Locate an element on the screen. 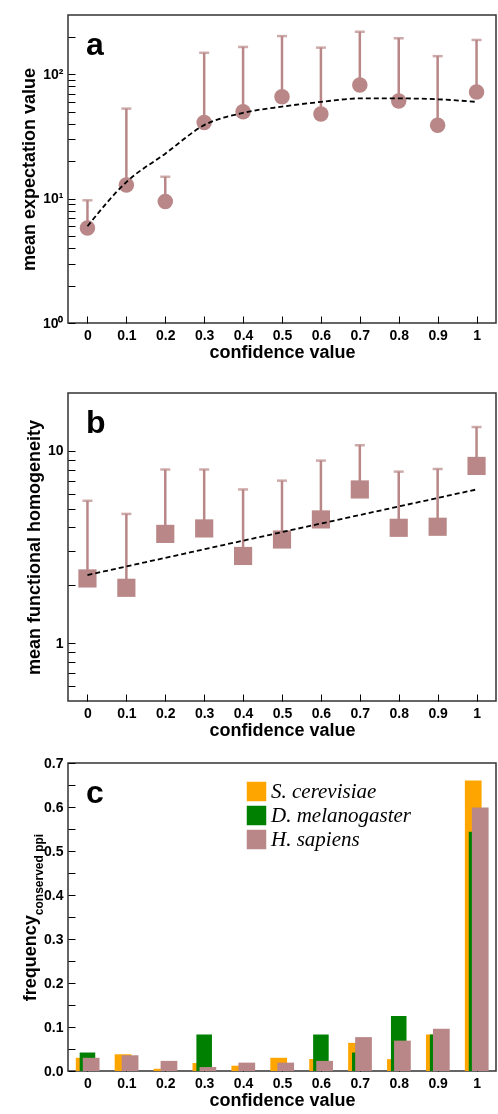 Image resolution: width=498 pixels, height=1114 pixels. annotation: b is located at coordinates (96, 422).